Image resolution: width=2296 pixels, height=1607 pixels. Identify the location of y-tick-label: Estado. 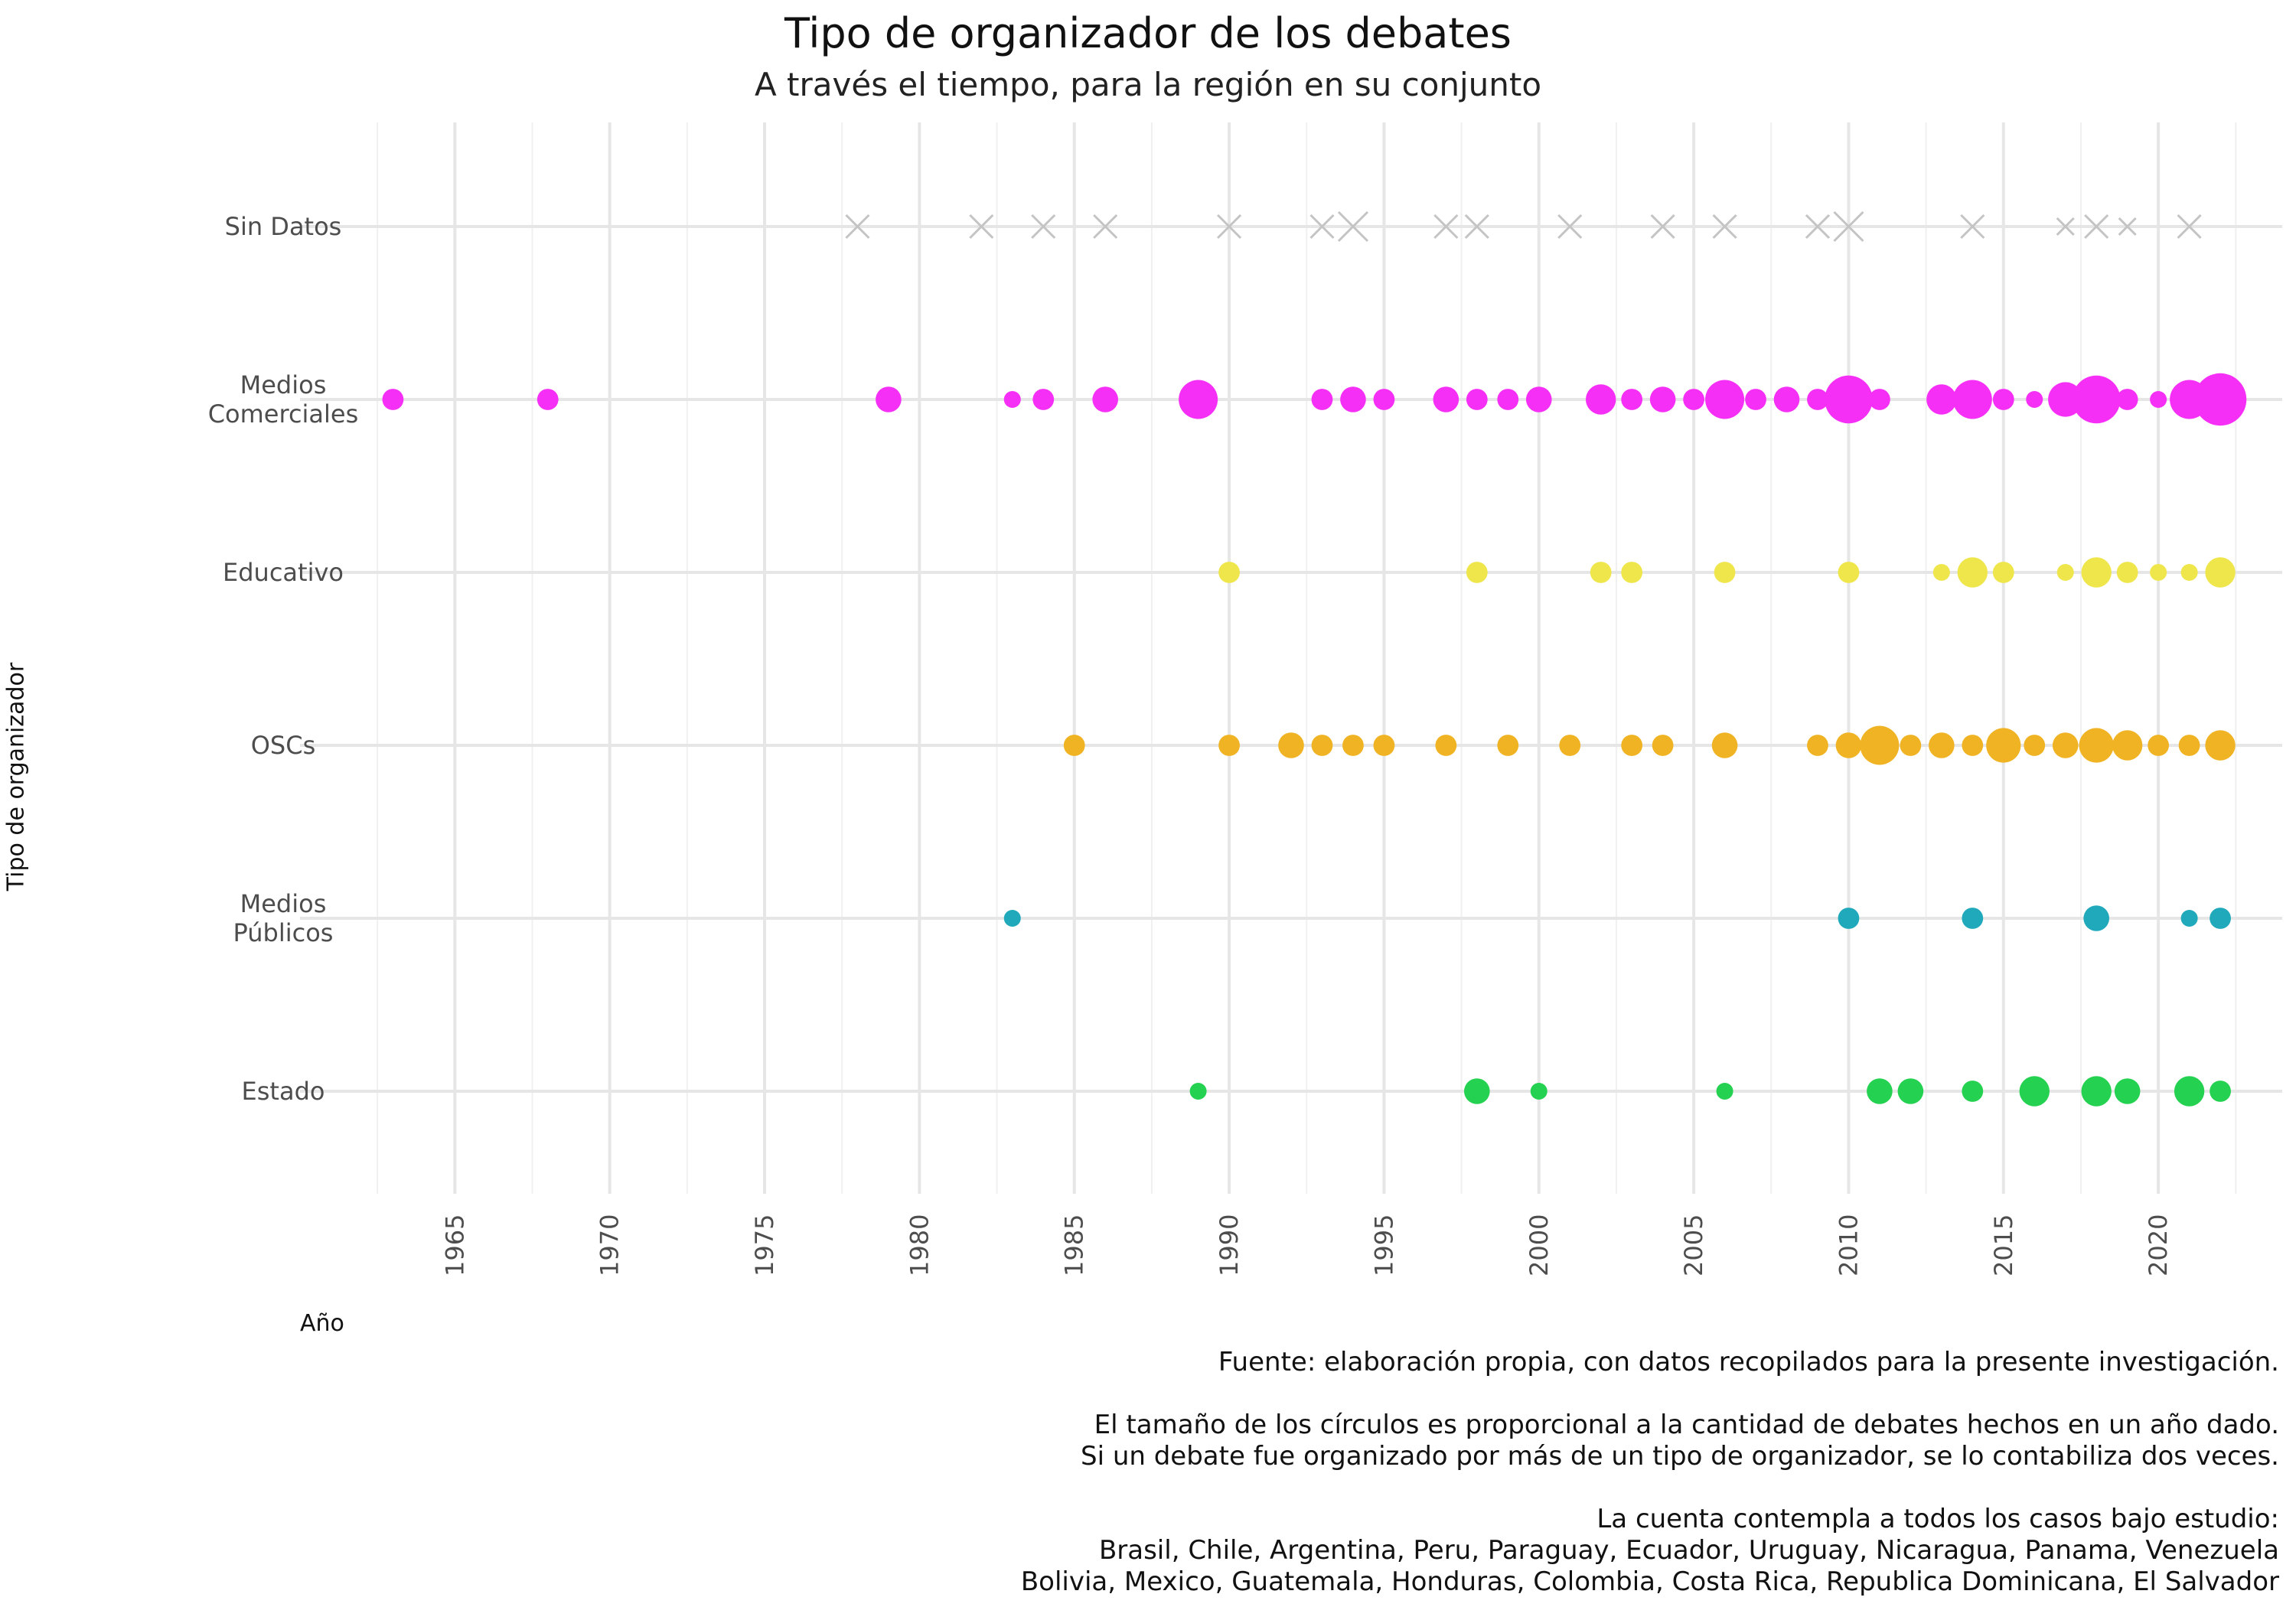
(283, 1091).